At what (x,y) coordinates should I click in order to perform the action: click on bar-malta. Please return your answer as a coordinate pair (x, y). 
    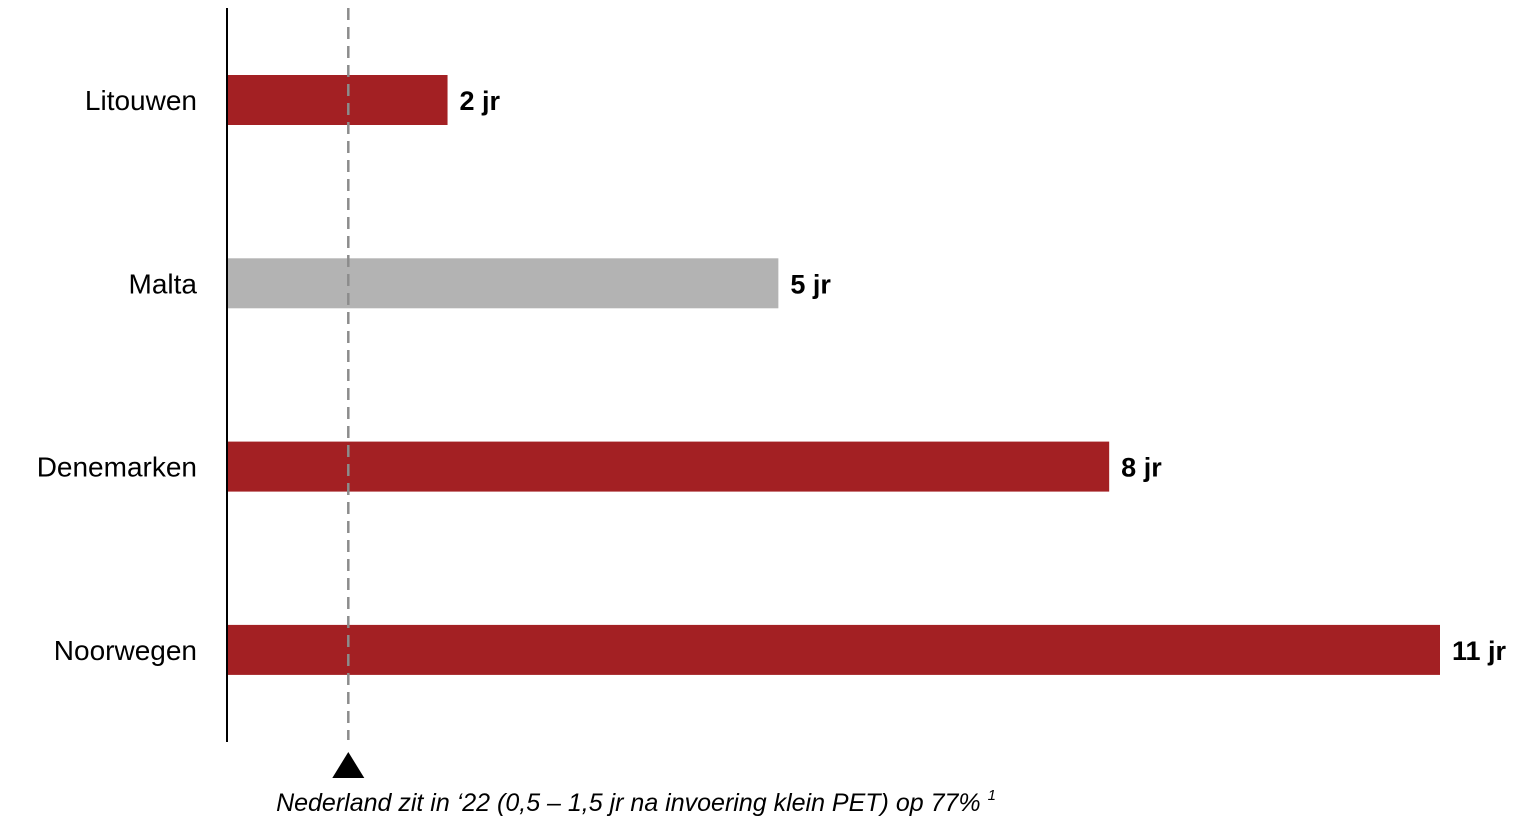
    Looking at the image, I should click on (503, 283).